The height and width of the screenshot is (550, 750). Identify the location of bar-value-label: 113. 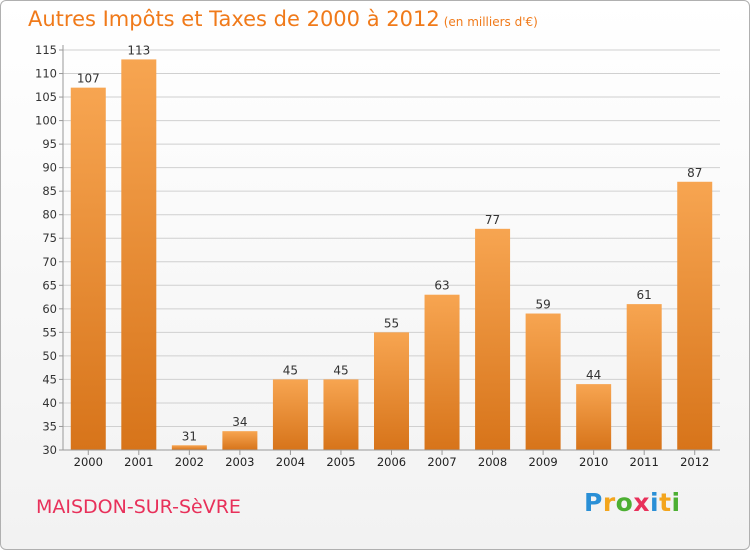
(138, 50).